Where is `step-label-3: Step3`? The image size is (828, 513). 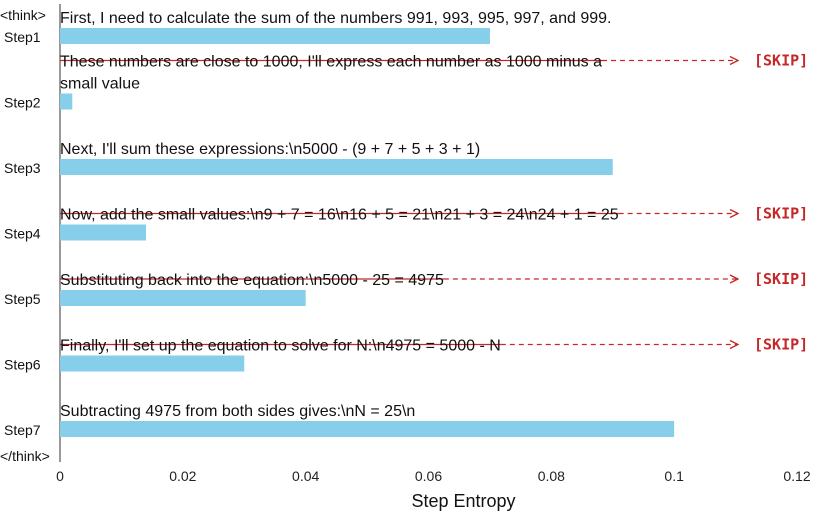
step-label-3: Step3 is located at coordinates (22, 168).